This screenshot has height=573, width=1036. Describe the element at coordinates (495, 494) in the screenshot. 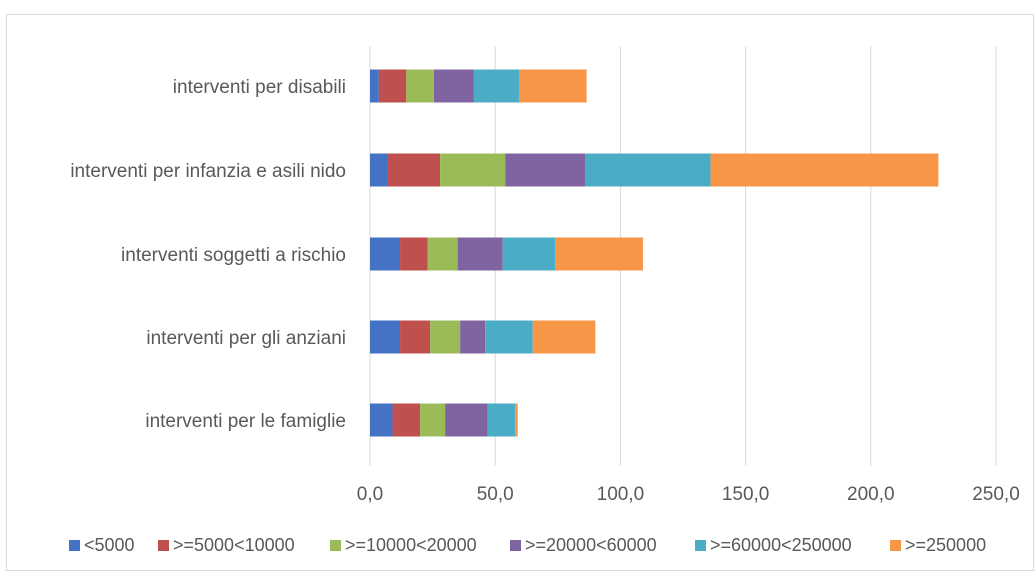

I see `x-tick-label: 50,0` at that location.